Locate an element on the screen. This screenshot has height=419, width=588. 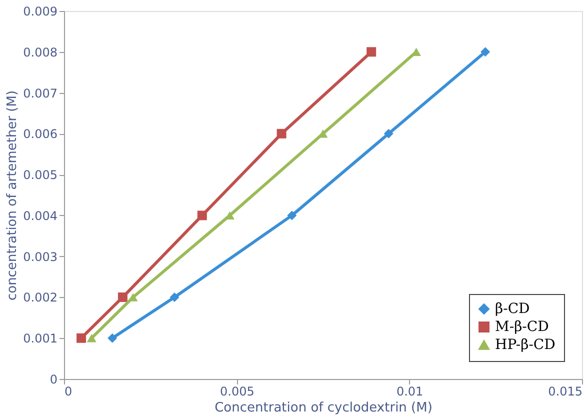
legend-label: β-CD is located at coordinates (512, 309).